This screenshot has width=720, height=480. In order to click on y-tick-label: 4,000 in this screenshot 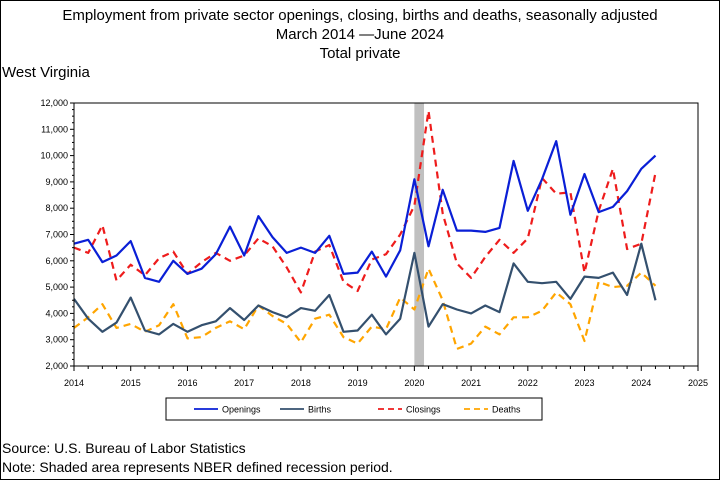, I will do `click(56, 313)`.